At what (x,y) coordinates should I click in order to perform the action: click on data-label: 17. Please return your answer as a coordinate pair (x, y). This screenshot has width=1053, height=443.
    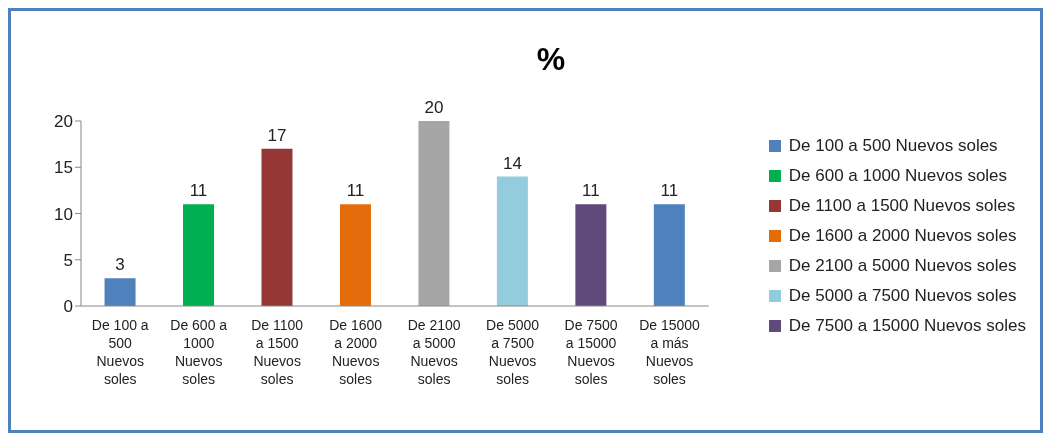
    Looking at the image, I should click on (277, 135).